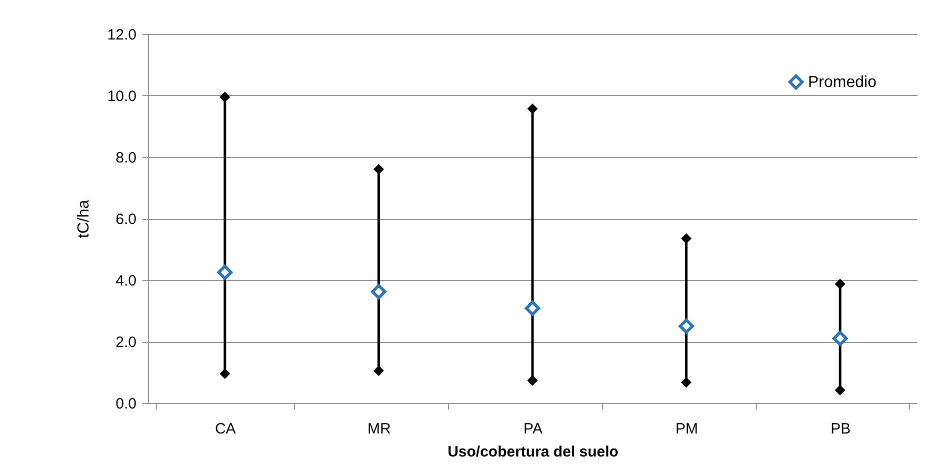 Image resolution: width=935 pixels, height=472 pixels. What do you see at coordinates (126, 281) in the screenshot?
I see `y-tick-label: 4.0` at bounding box center [126, 281].